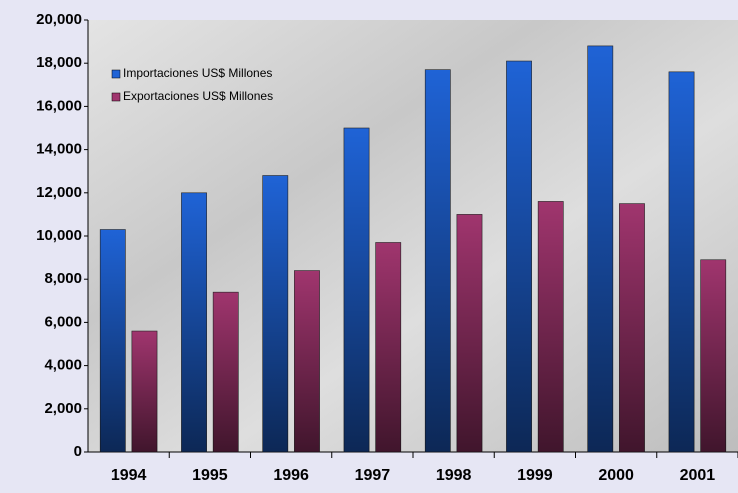  Describe the element at coordinates (63, 278) in the screenshot. I see `y-tick-label: 8,000` at that location.